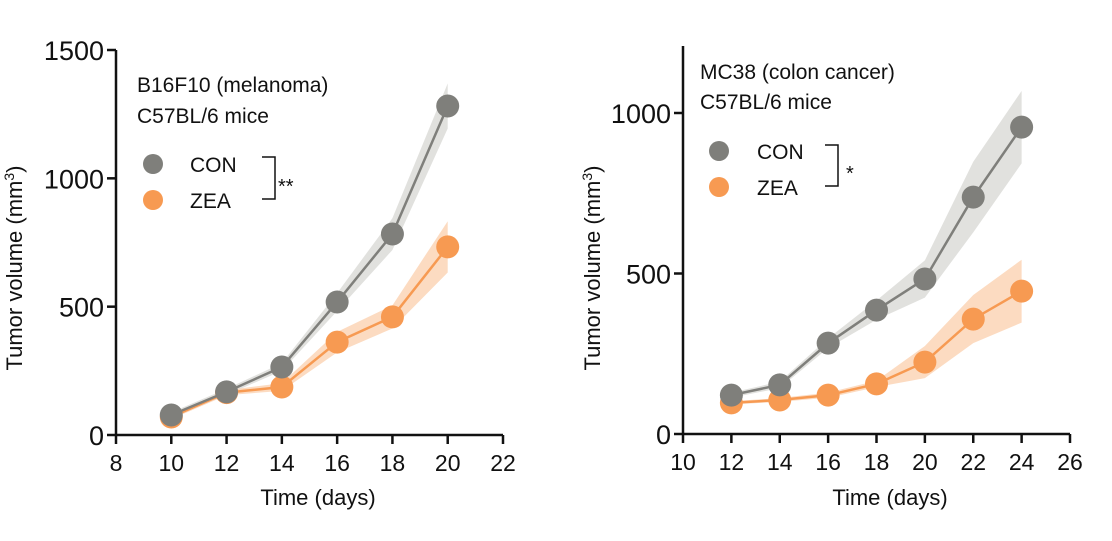  Describe the element at coordinates (286, 187) in the screenshot. I see `significance-marker: **` at that location.